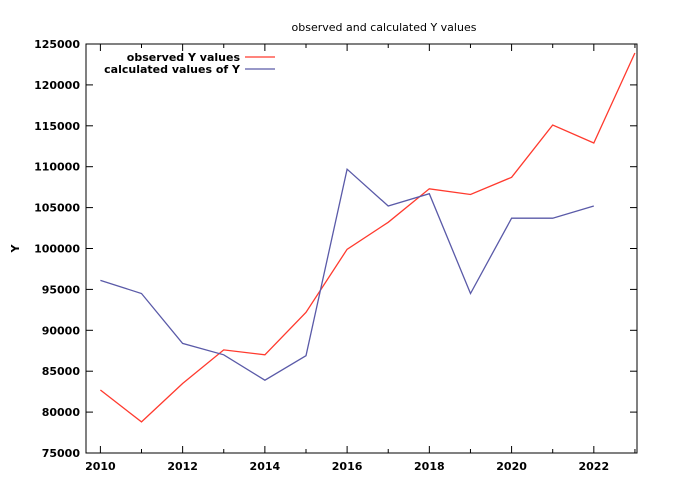 The image size is (675, 481). I want to click on chart-title: observed and calculated Y values, so click(384, 27).